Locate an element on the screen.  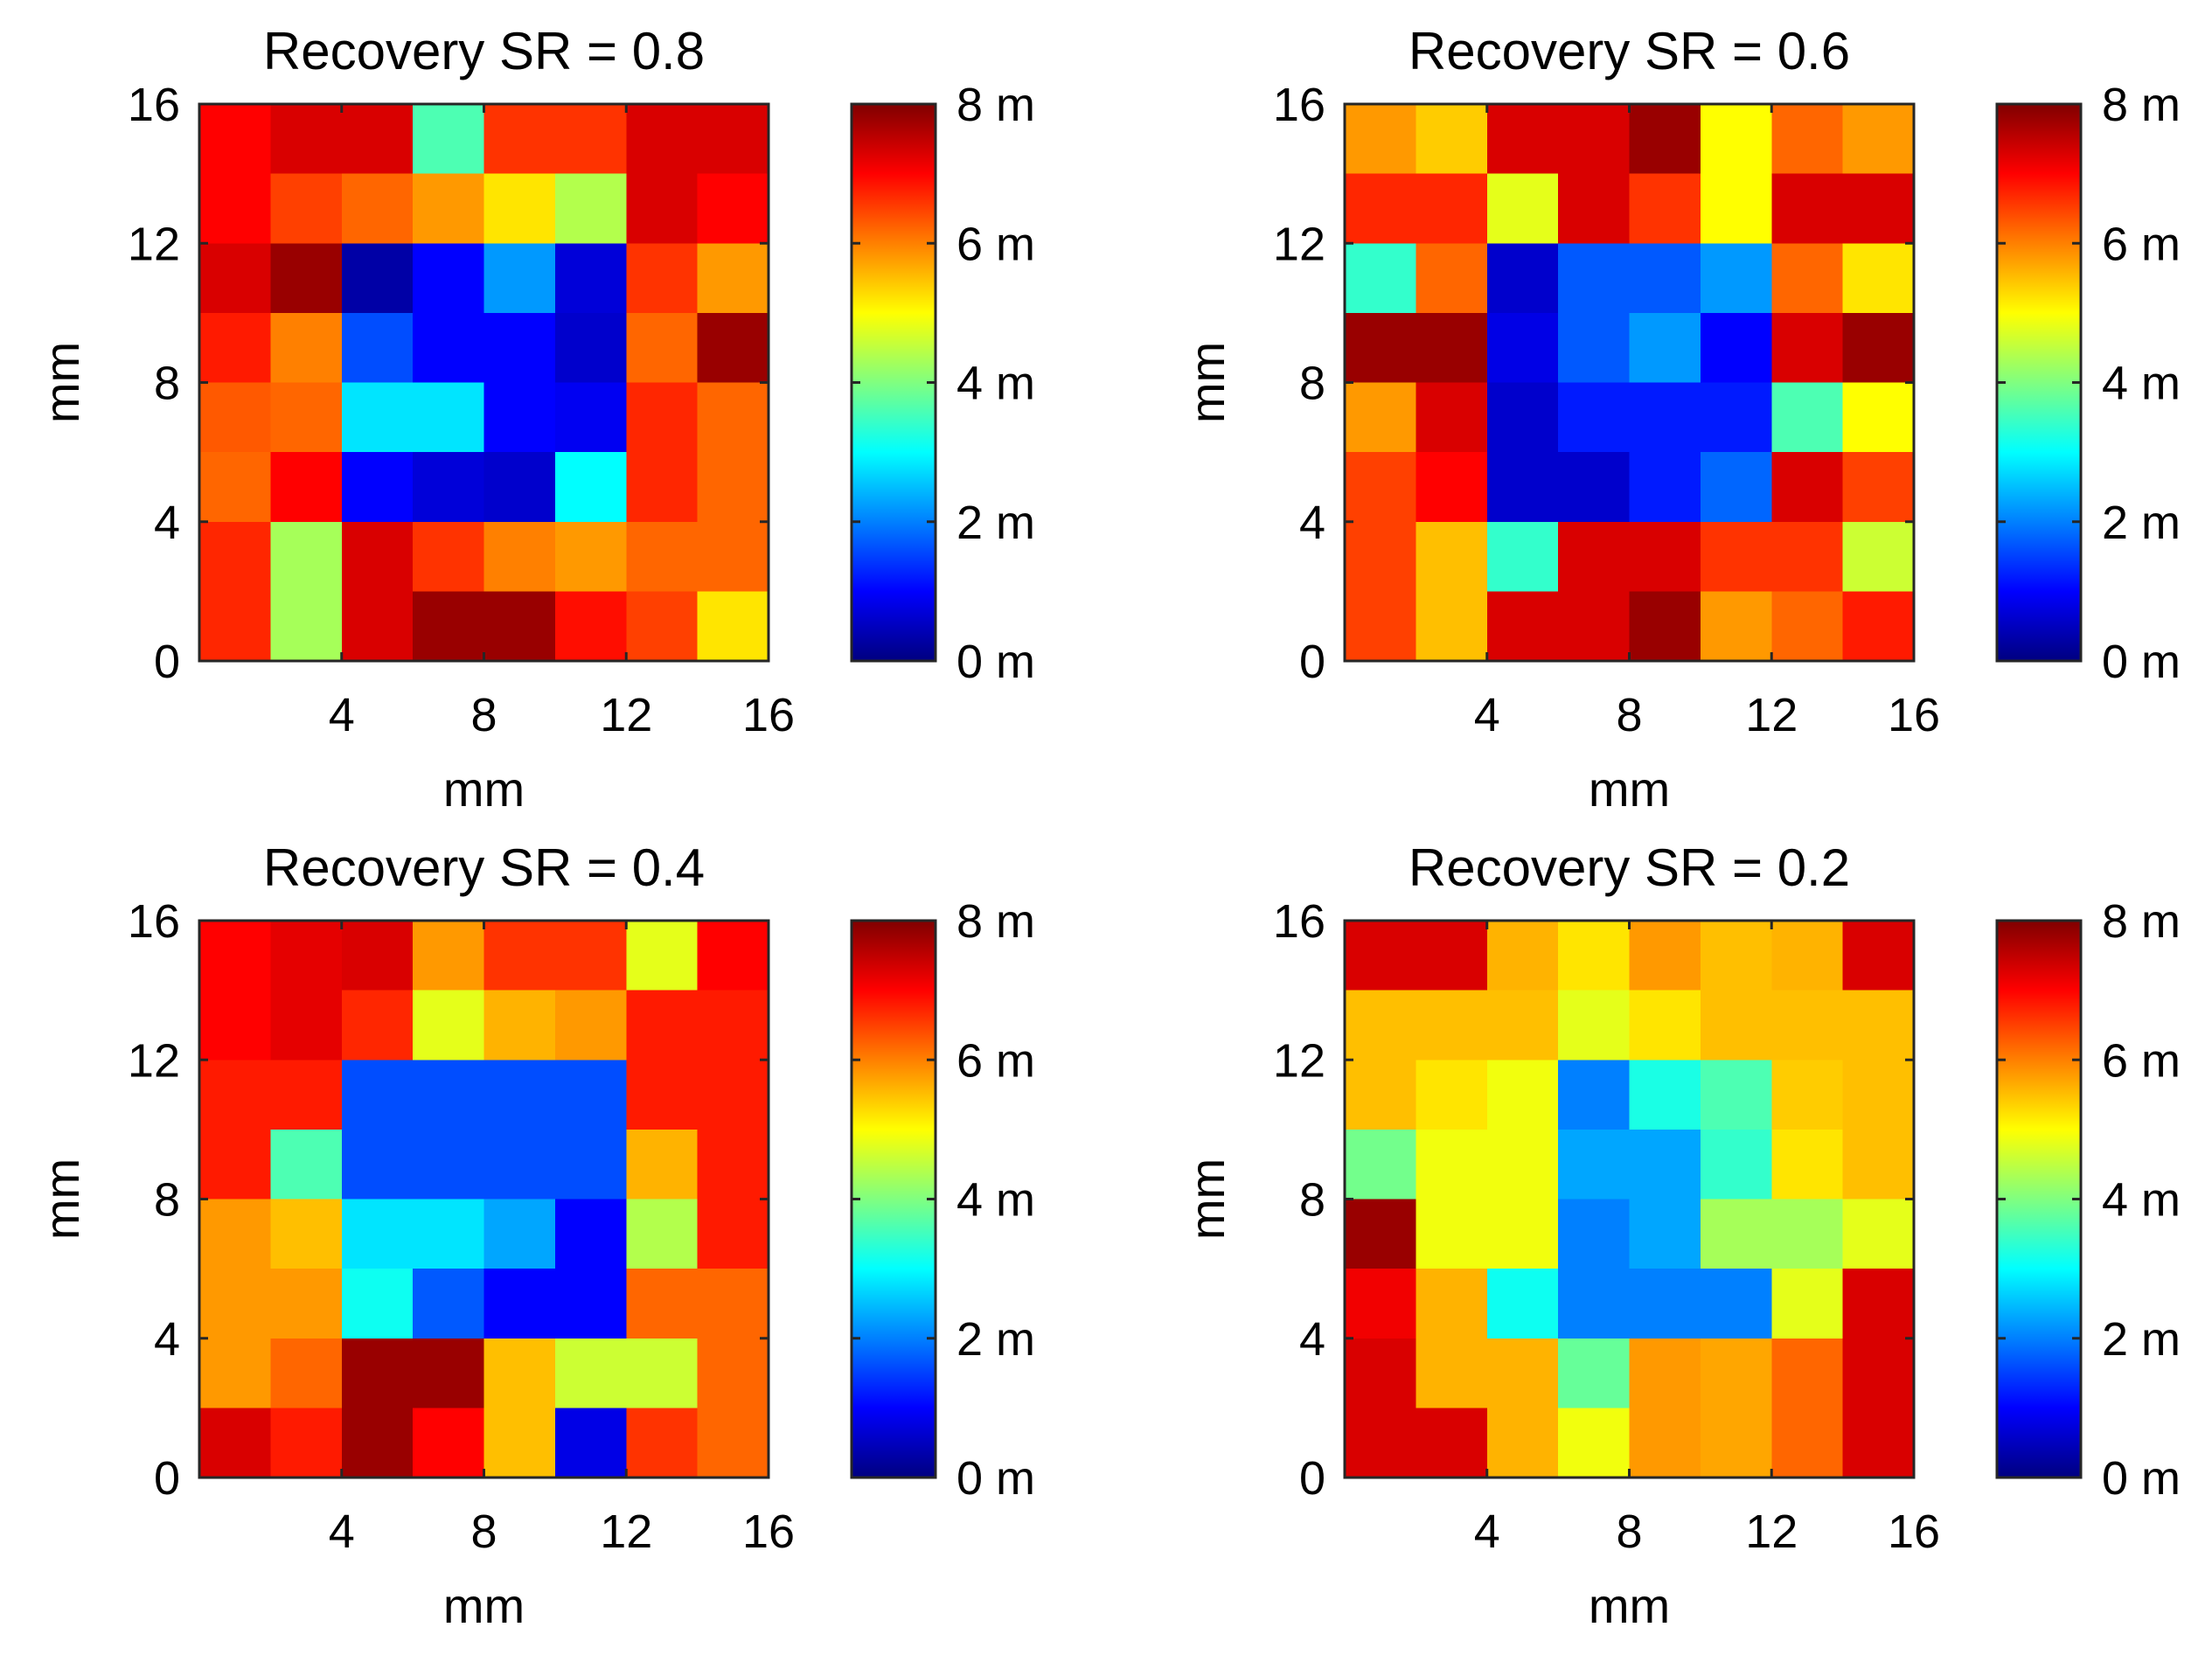
y-tick-label: 0 is located at coordinates (1312, 662).